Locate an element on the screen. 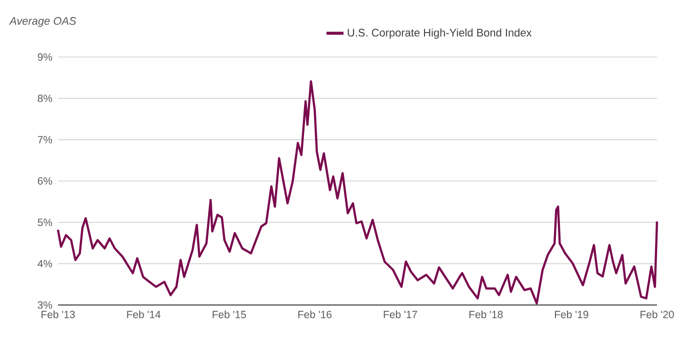 This screenshot has height=349, width=700. x-tick-label: Feb '14 is located at coordinates (144, 314).